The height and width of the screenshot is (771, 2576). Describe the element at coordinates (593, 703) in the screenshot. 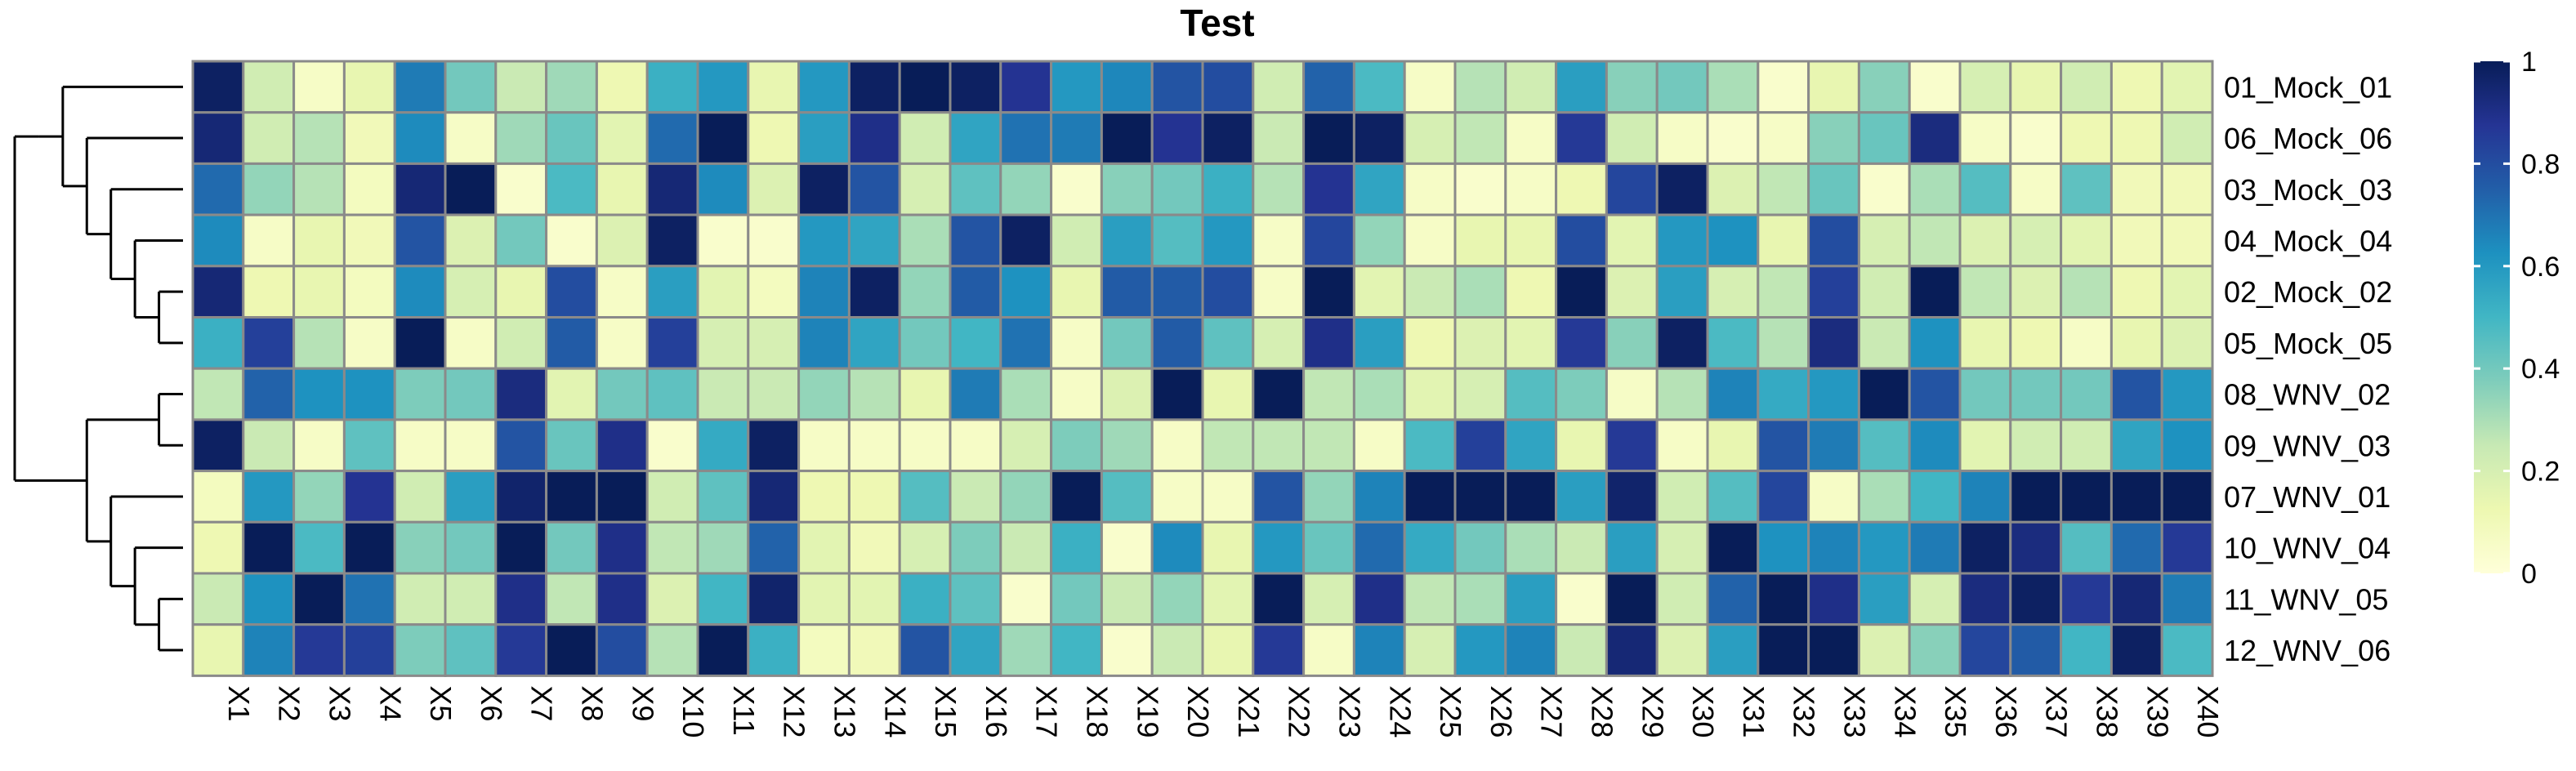

I see `column-label: X8` at that location.